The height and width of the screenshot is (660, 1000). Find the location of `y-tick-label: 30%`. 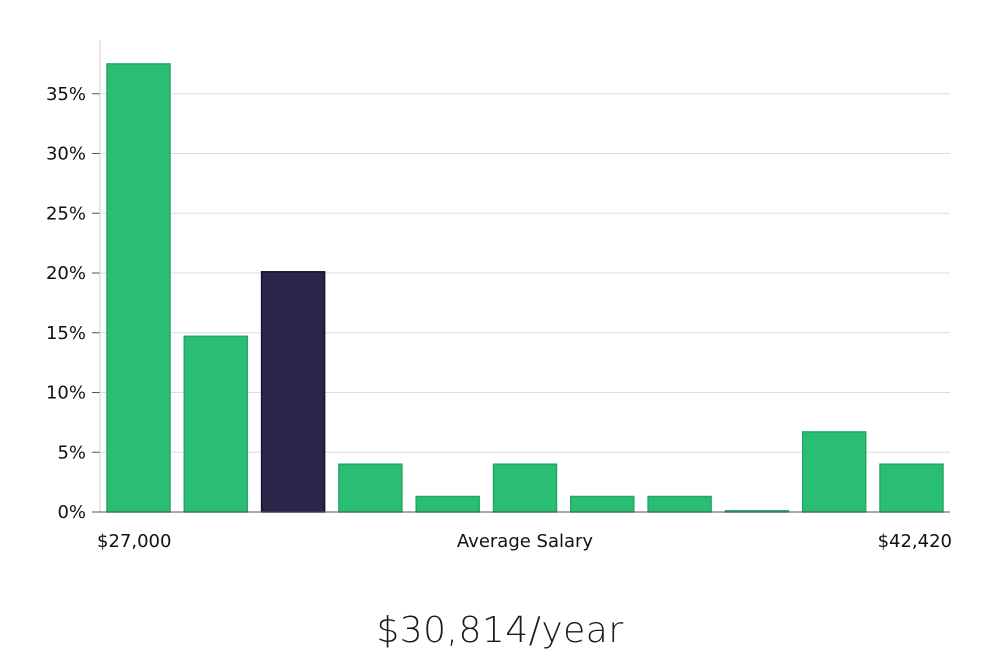

y-tick-label: 30% is located at coordinates (66, 154).